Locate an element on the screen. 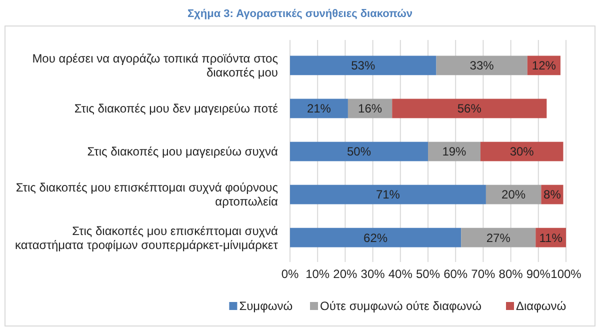 This screenshot has width=600, height=329. data-label: 71% is located at coordinates (388, 195).